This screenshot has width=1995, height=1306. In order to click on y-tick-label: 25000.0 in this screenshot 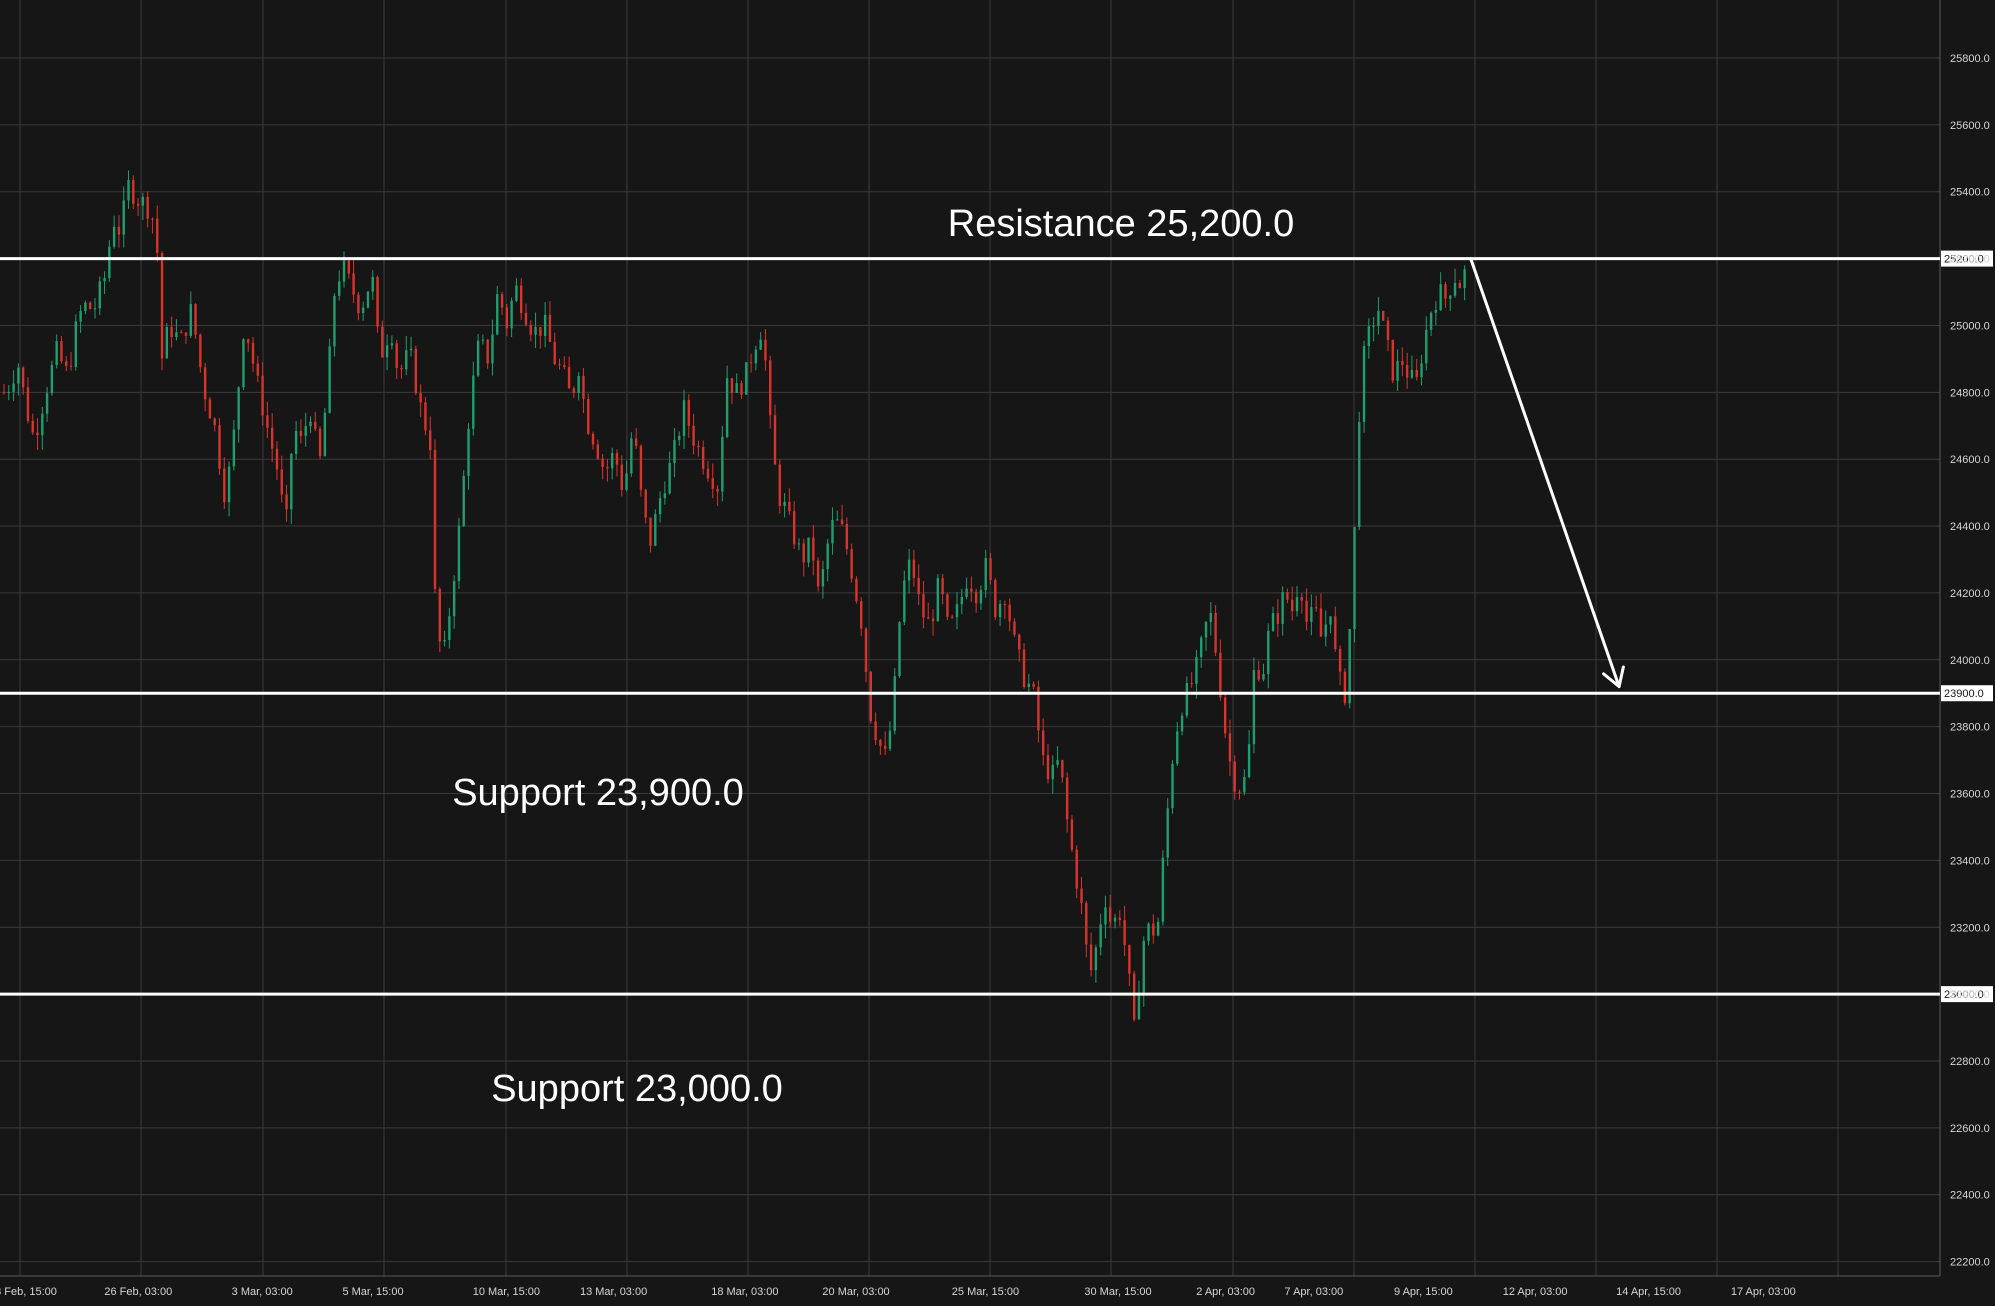, I will do `click(1970, 326)`.